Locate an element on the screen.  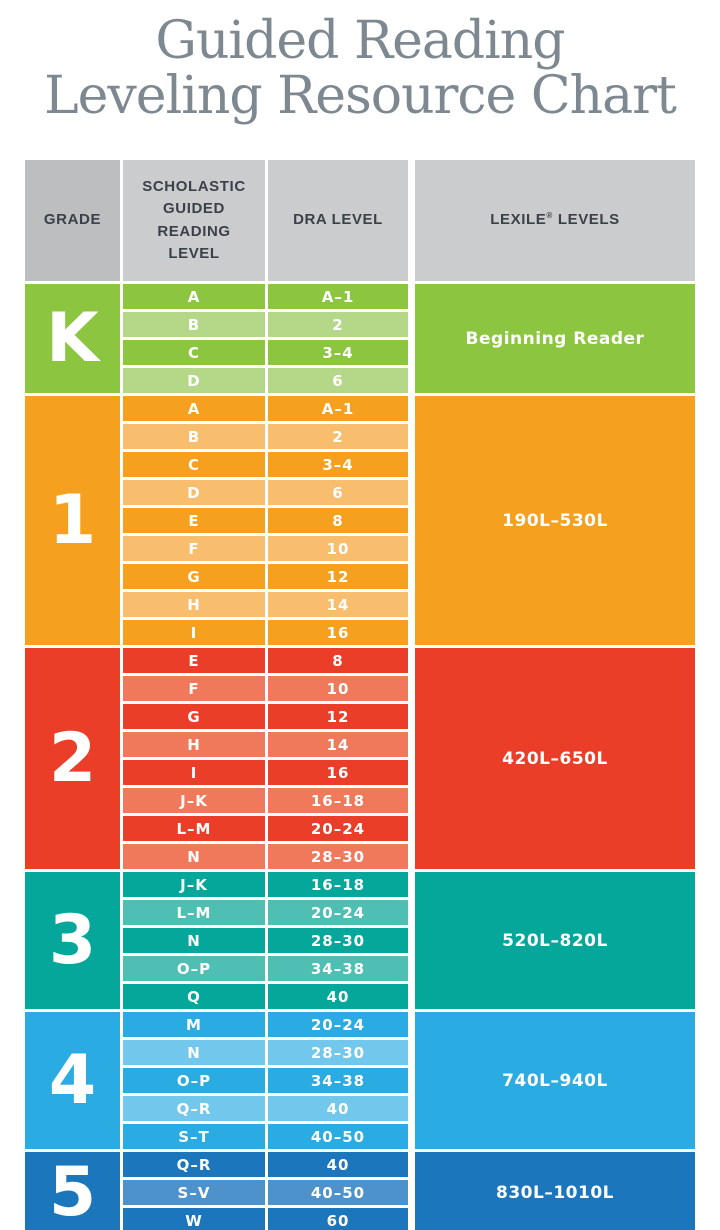
title-line-2: Leveling Resource Chart is located at coordinates (360, 95).